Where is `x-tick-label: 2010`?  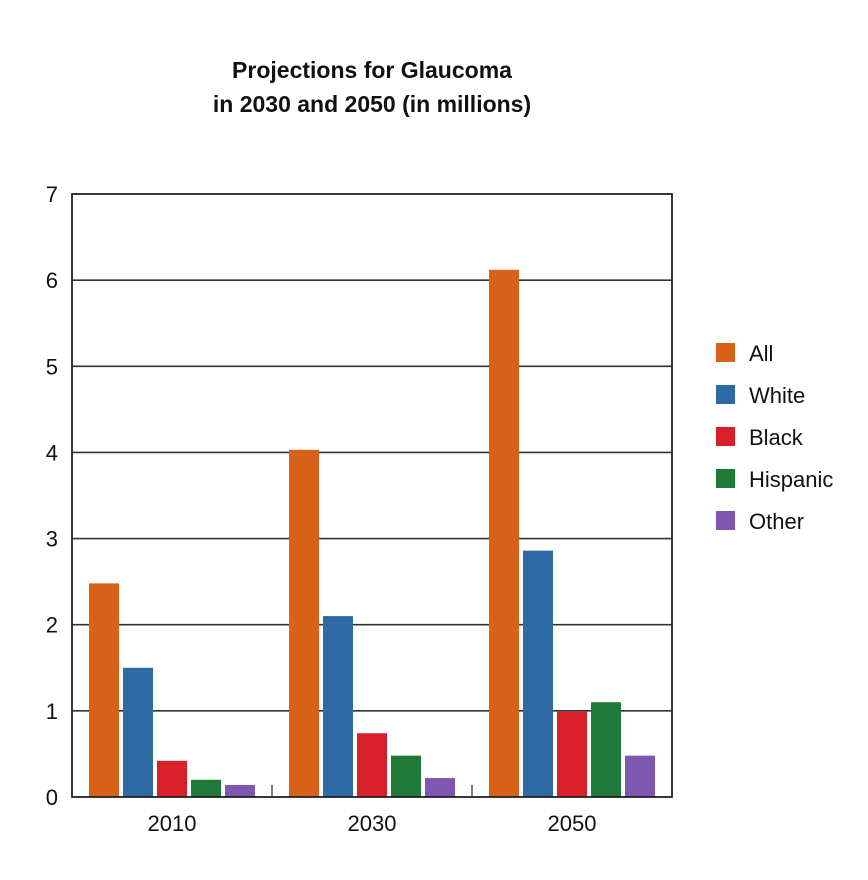 x-tick-label: 2010 is located at coordinates (172, 823).